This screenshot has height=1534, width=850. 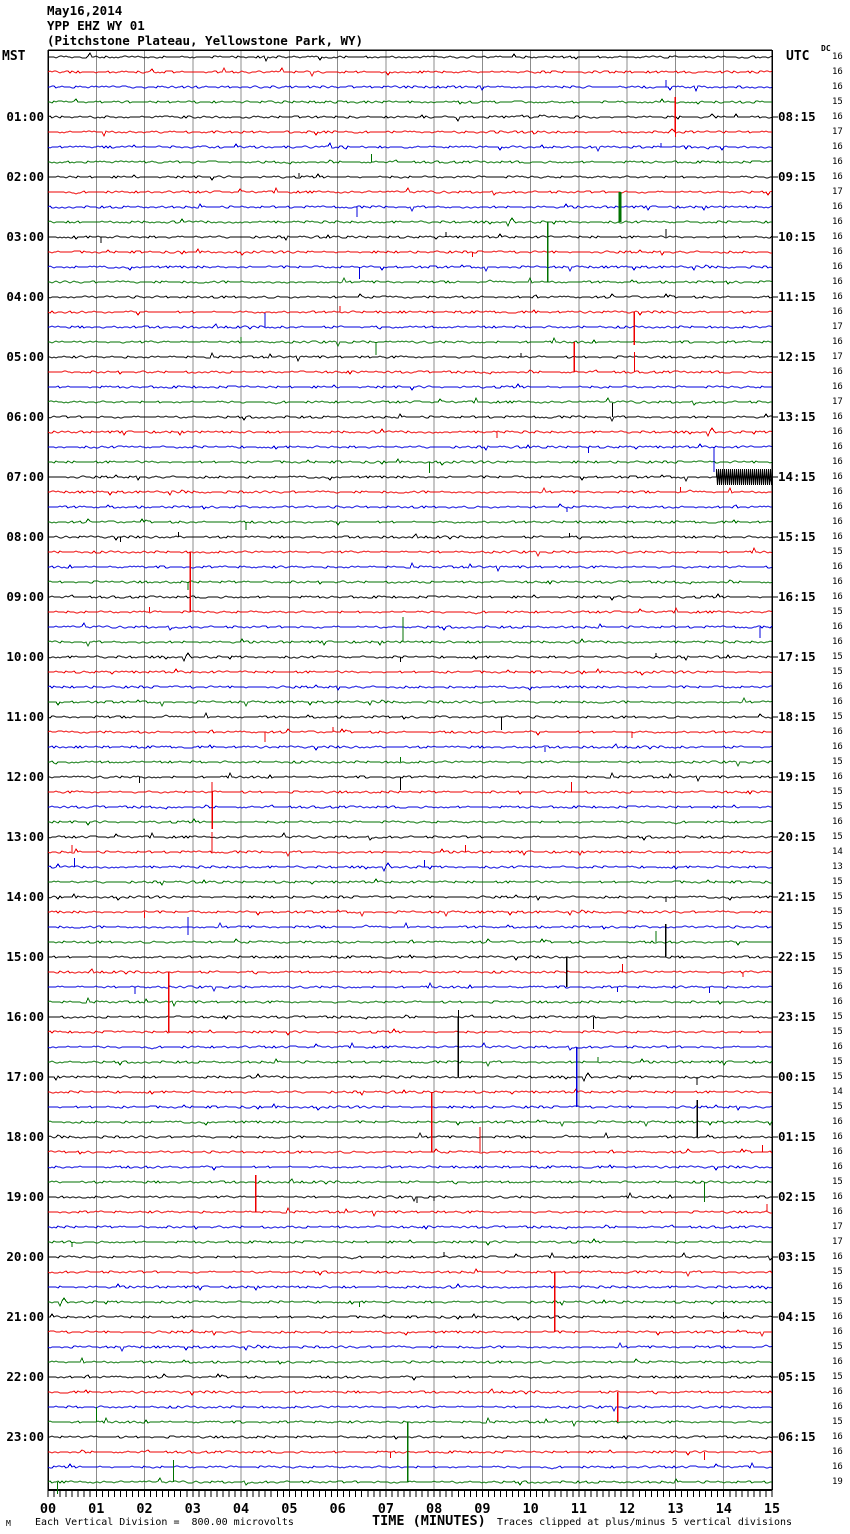 What do you see at coordinates (25, 1196) in the screenshot?
I see `mst-label: 19:00` at bounding box center [25, 1196].